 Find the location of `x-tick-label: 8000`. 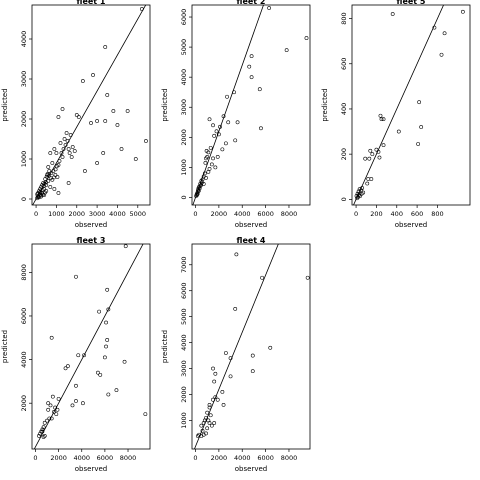

x-tick-label: 8000 is located at coordinates (289, 214).